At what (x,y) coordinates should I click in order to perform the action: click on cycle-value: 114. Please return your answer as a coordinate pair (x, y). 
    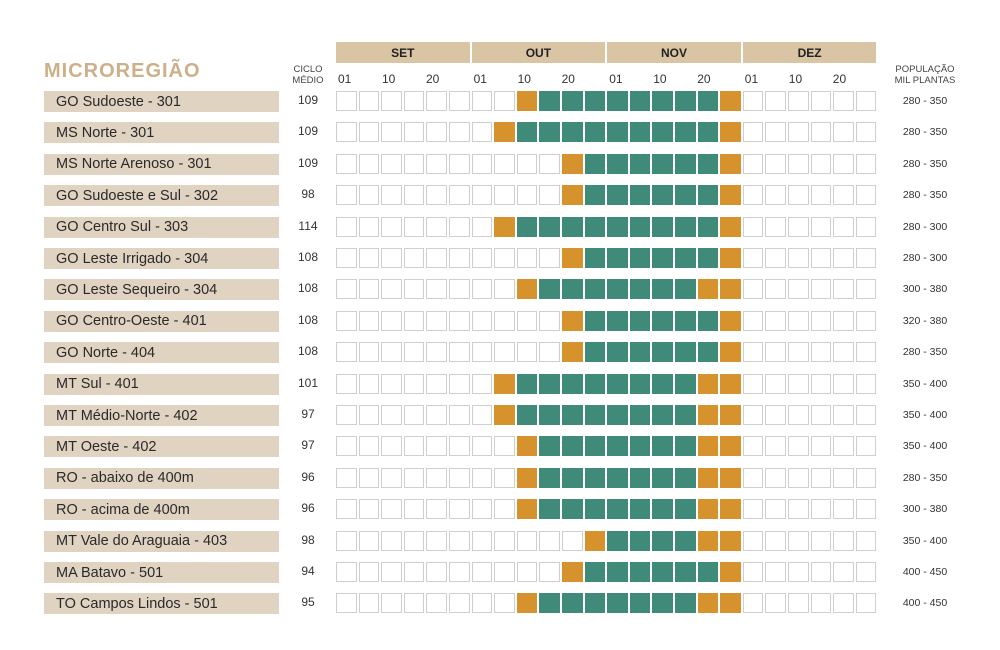
    Looking at the image, I should click on (308, 225).